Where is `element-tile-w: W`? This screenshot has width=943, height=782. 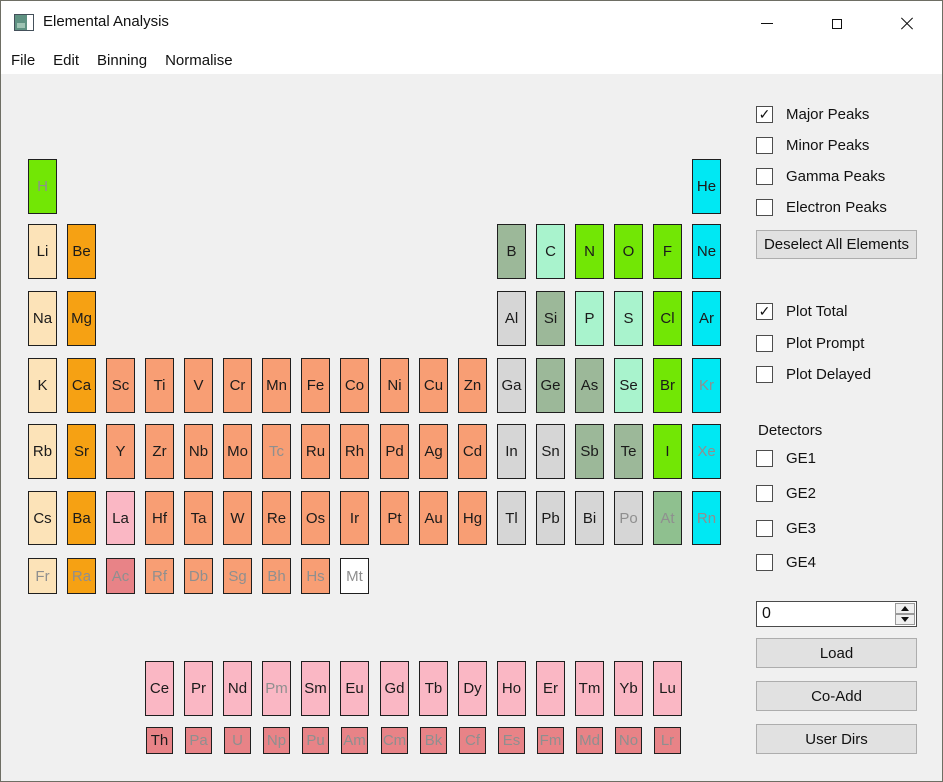
element-tile-w: W is located at coordinates (237, 518).